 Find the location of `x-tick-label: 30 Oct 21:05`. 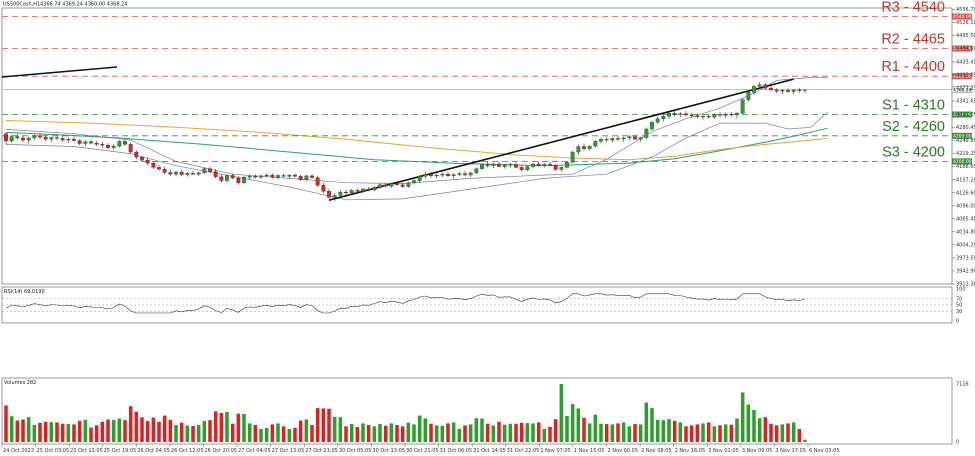

x-tick-label: 30 Oct 21:05 is located at coordinates (422, 451).